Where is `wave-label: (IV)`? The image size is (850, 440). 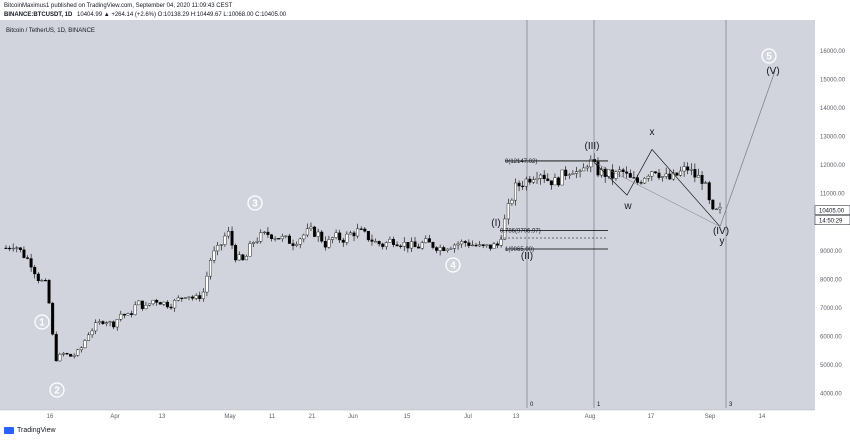 wave-label: (IV) is located at coordinates (721, 231).